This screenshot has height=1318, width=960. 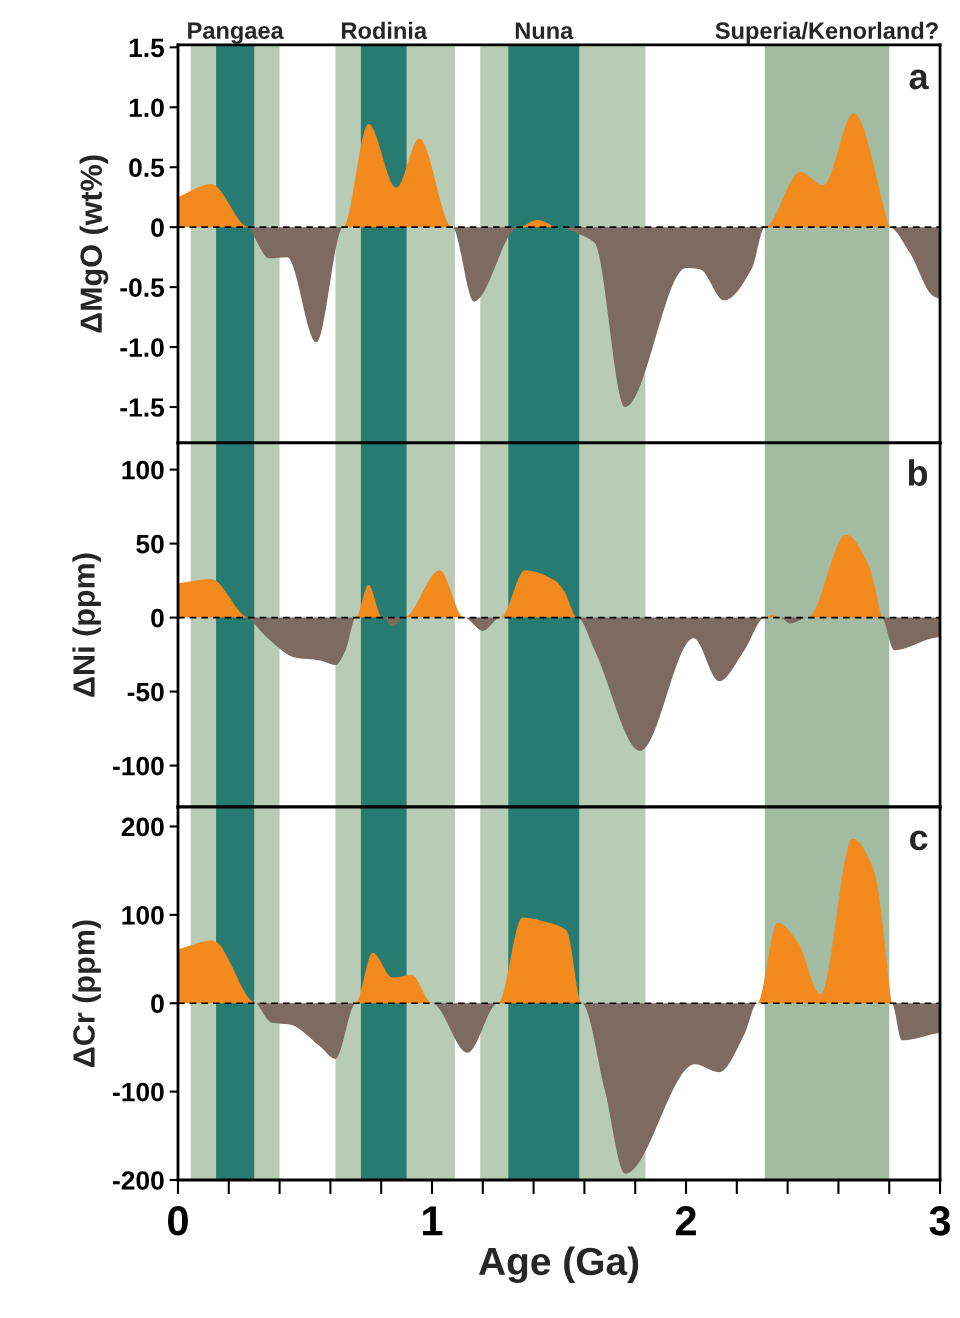 I want to click on y-axis-title: ΔMgO (wt%), so click(x=94, y=244).